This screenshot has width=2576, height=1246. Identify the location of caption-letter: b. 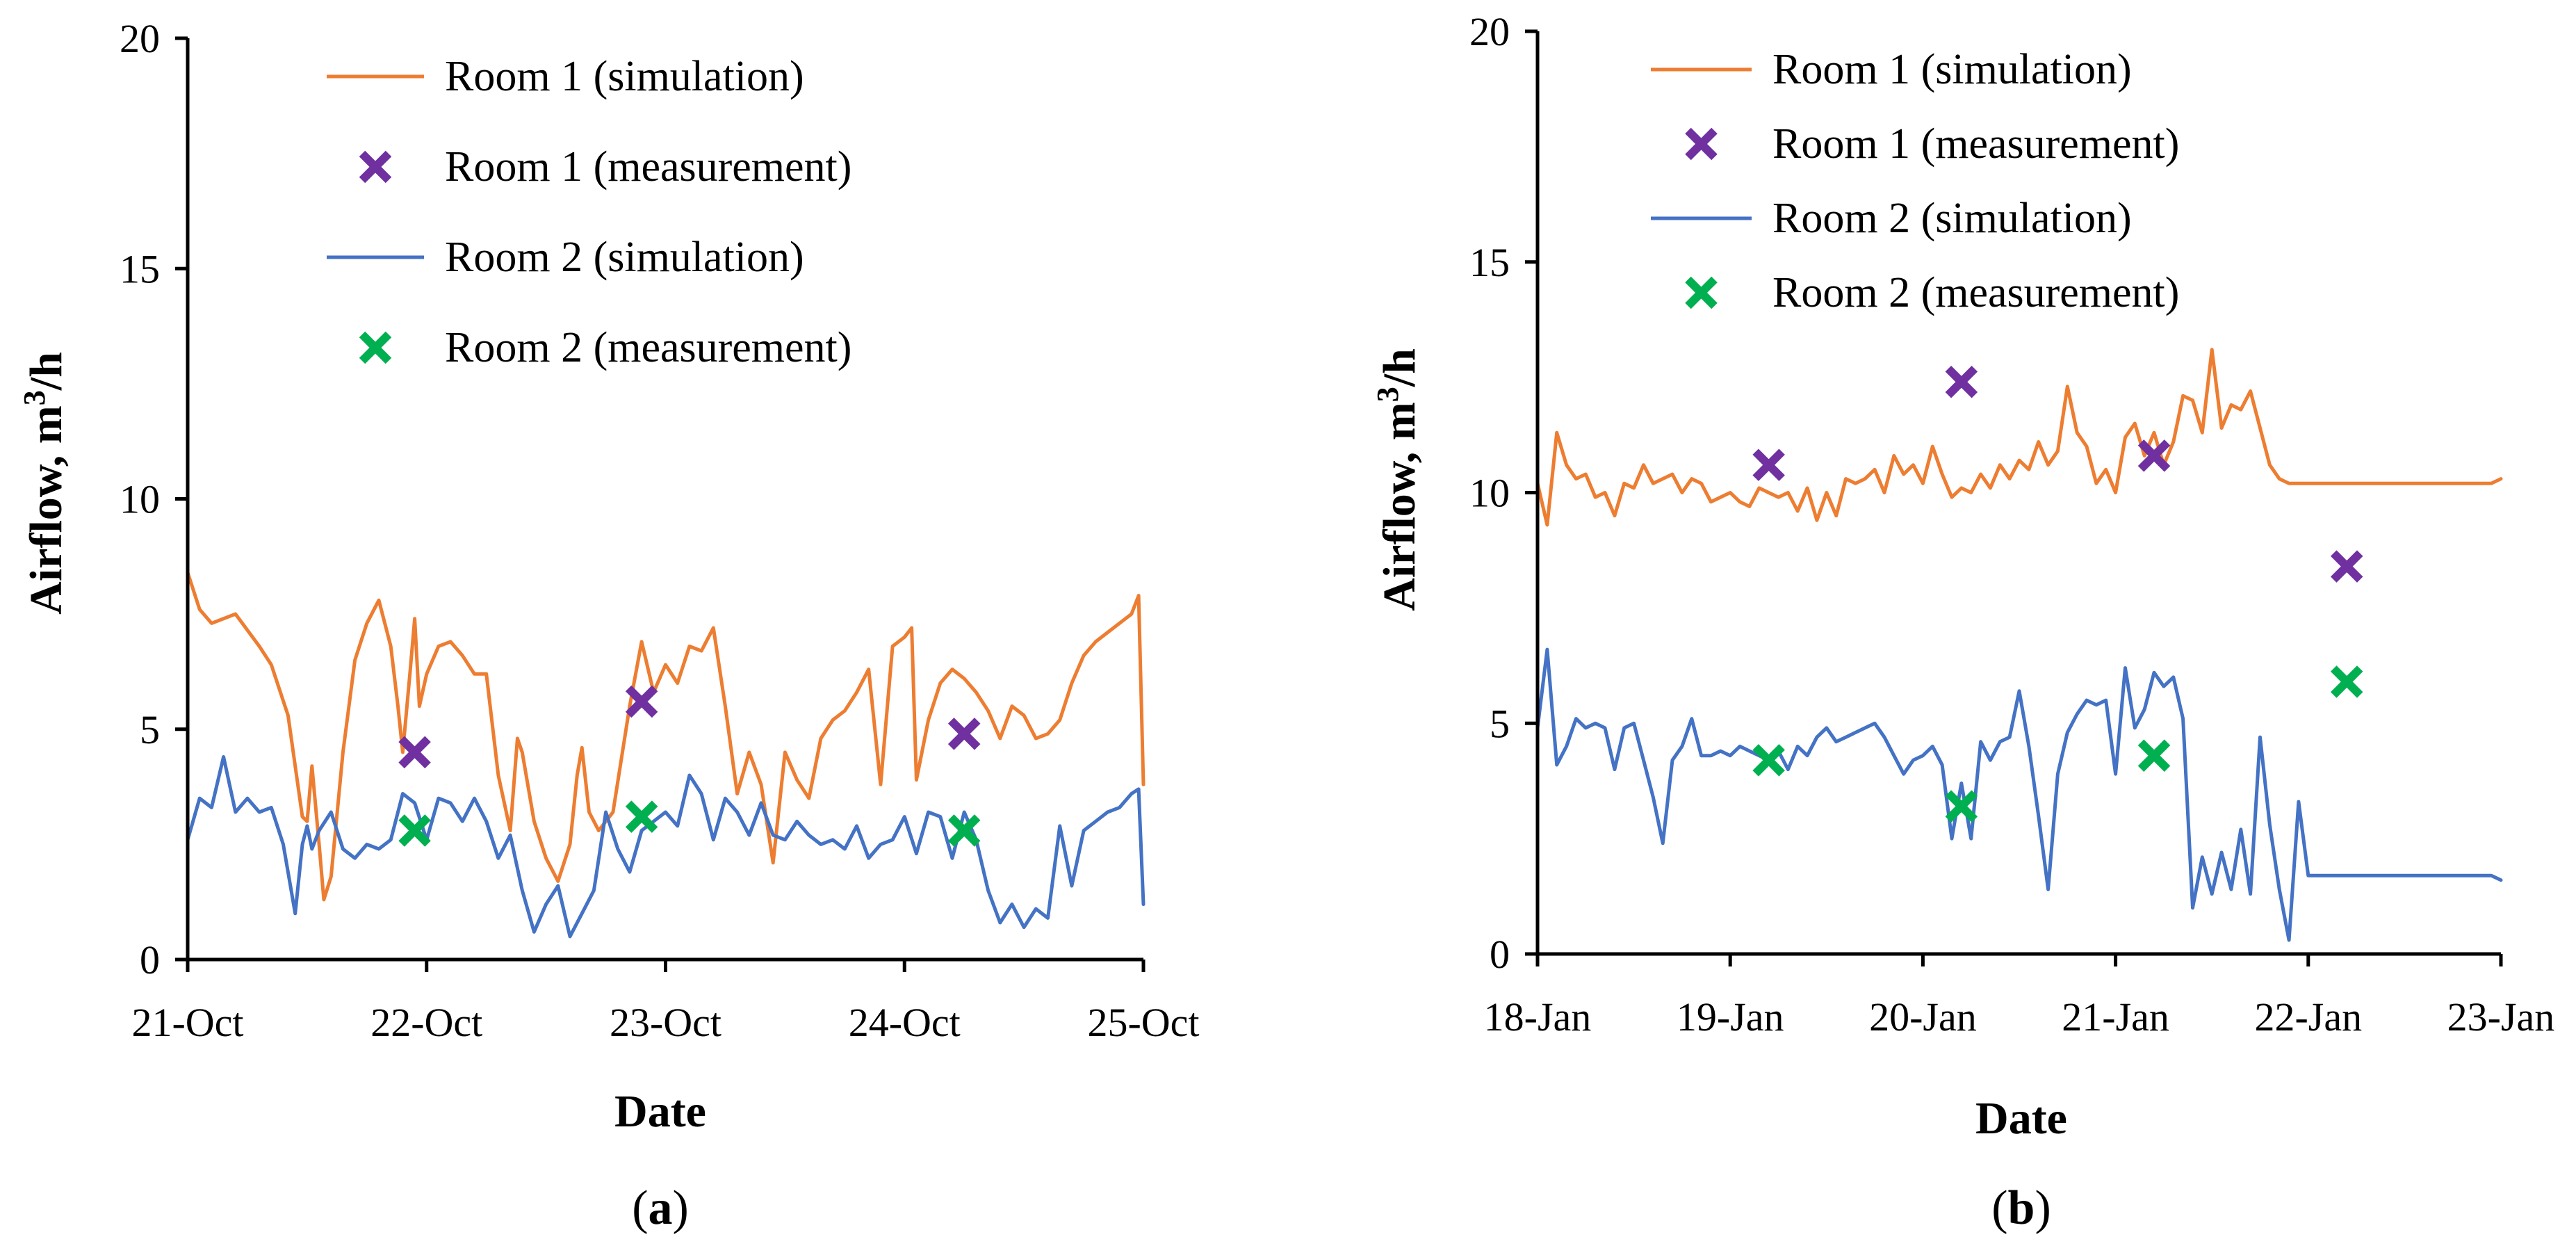
(2021, 1208).